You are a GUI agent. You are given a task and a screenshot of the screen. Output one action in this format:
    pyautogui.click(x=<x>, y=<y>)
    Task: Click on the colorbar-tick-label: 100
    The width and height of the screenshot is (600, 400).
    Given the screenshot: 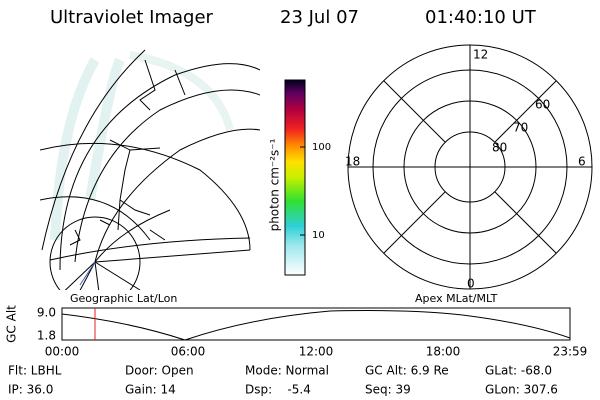 What is the action you would take?
    pyautogui.click(x=321, y=147)
    